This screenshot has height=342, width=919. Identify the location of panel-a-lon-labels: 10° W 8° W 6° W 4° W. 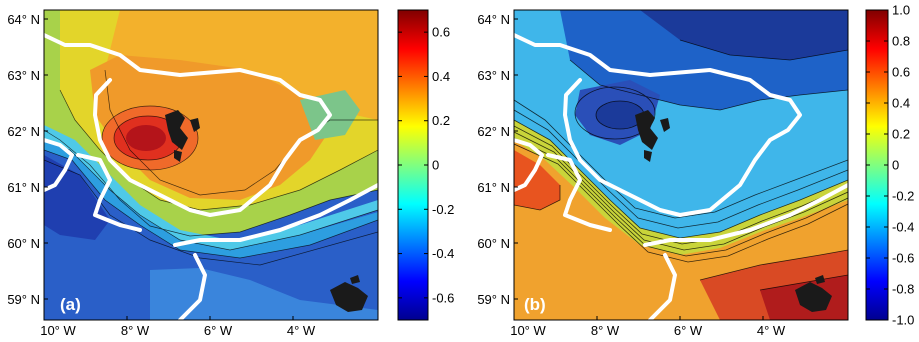
(178, 330).